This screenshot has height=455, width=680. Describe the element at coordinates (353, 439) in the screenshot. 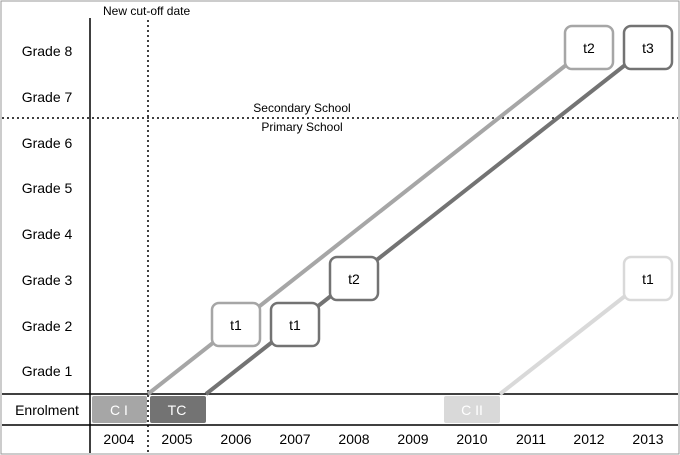

I see `year-label-2008: 2008` at that location.